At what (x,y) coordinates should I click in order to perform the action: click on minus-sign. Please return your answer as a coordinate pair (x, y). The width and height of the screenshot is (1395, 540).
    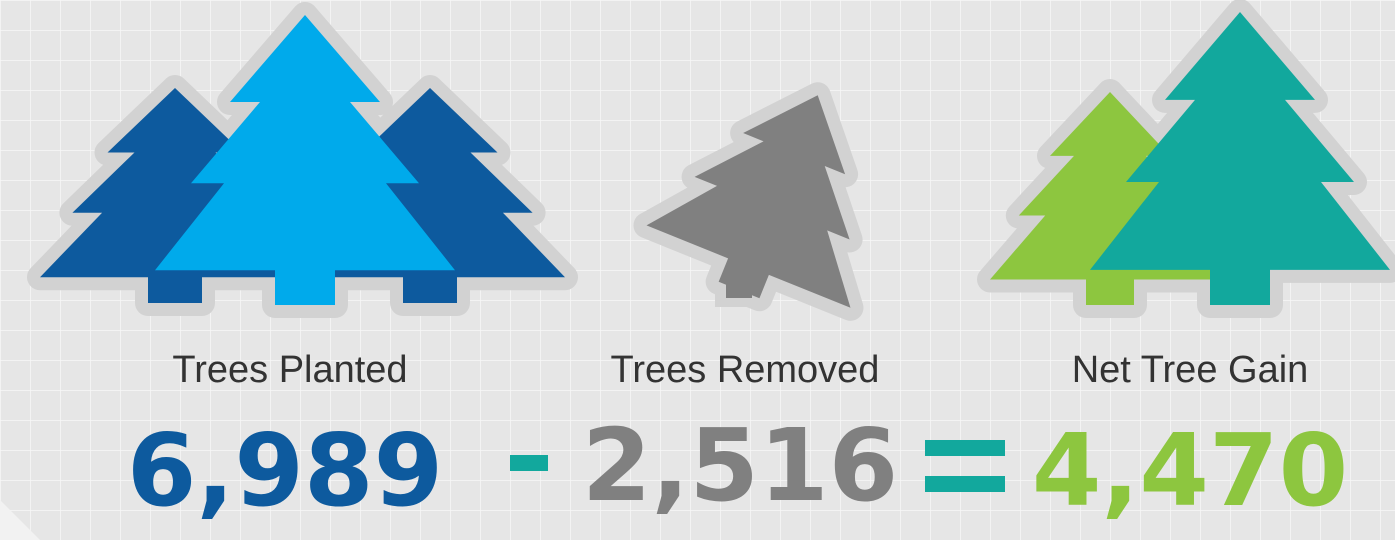
    Looking at the image, I should click on (529, 463).